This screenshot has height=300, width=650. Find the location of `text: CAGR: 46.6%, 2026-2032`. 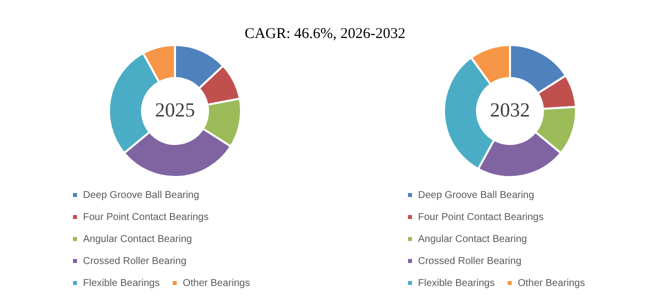

text: CAGR: 46.6%, 2026-2032 is located at coordinates (325, 34).